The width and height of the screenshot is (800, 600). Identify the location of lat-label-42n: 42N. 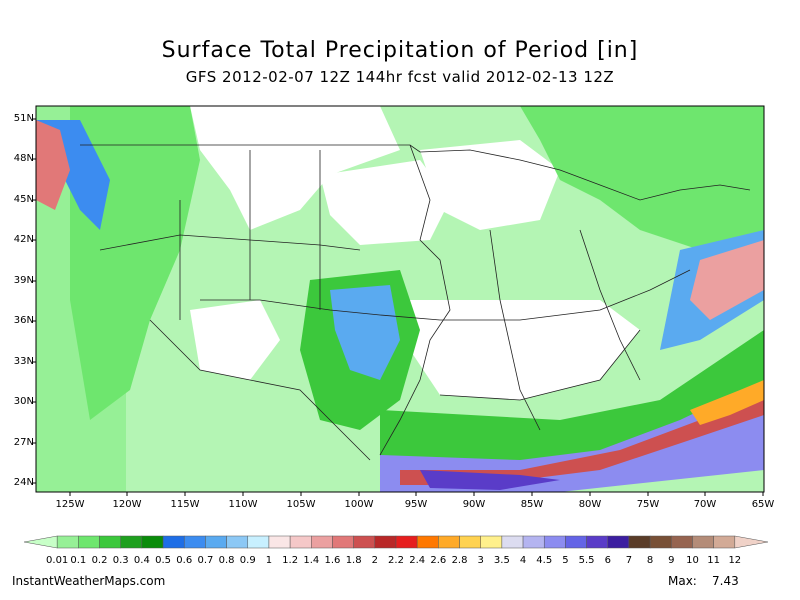
(23, 239).